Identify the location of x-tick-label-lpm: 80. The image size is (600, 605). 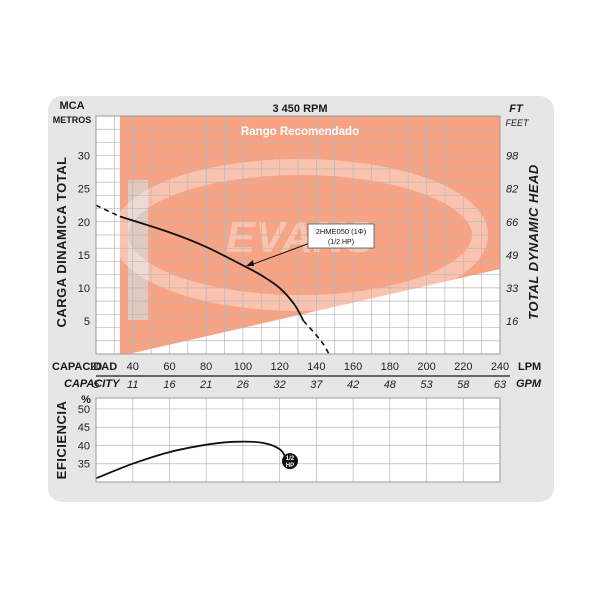
(206, 367).